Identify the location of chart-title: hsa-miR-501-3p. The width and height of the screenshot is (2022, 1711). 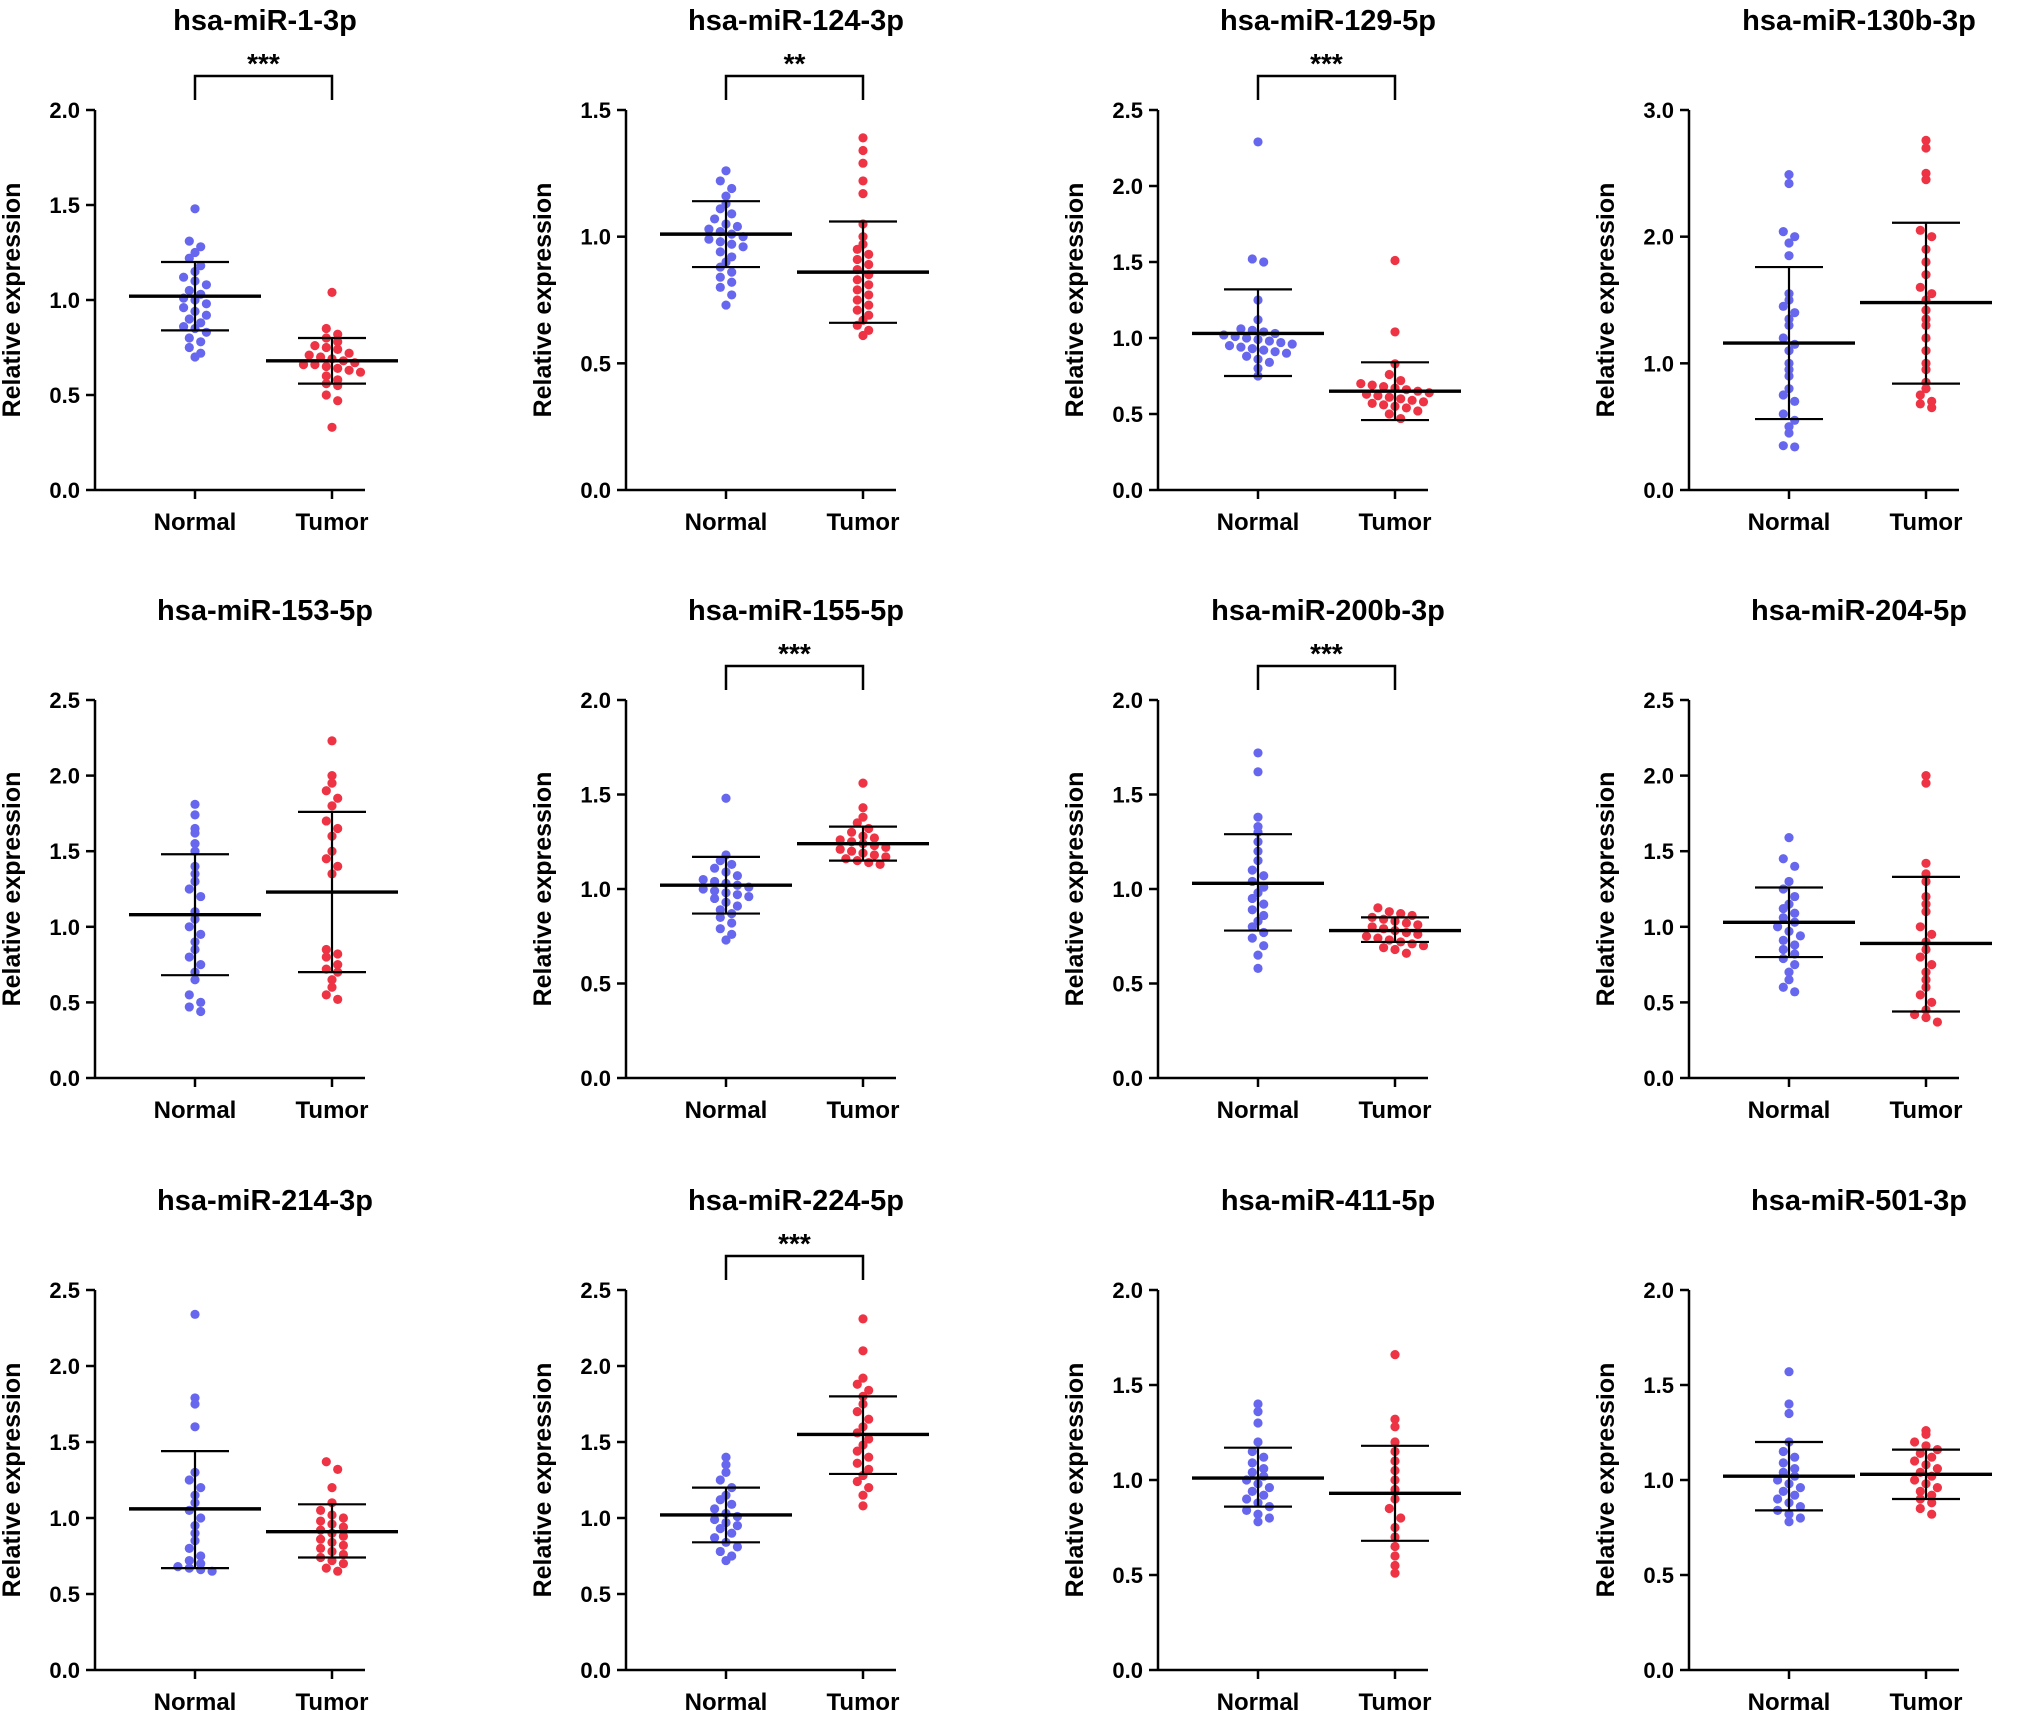
(1859, 1201).